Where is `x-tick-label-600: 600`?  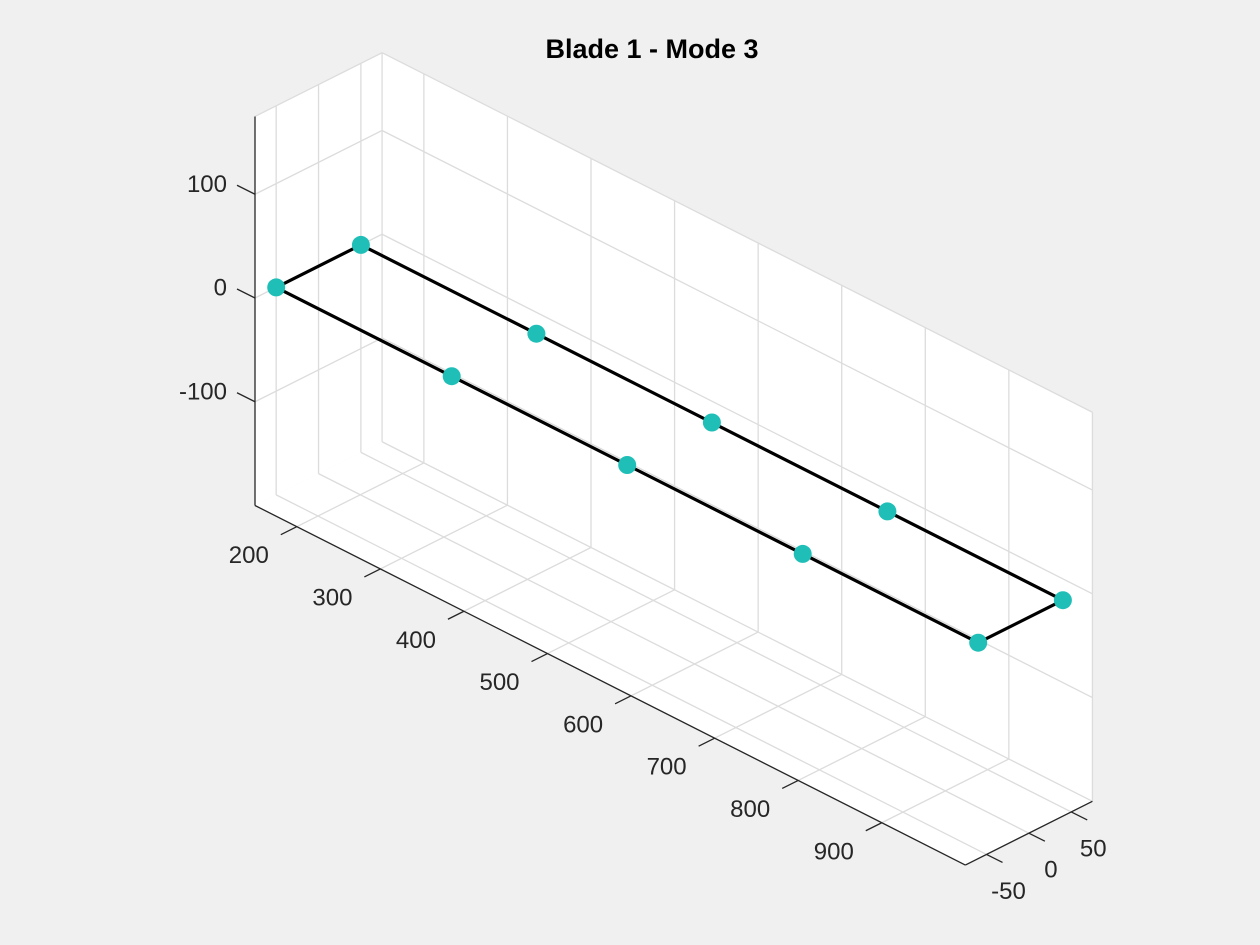 x-tick-label-600: 600 is located at coordinates (583, 724).